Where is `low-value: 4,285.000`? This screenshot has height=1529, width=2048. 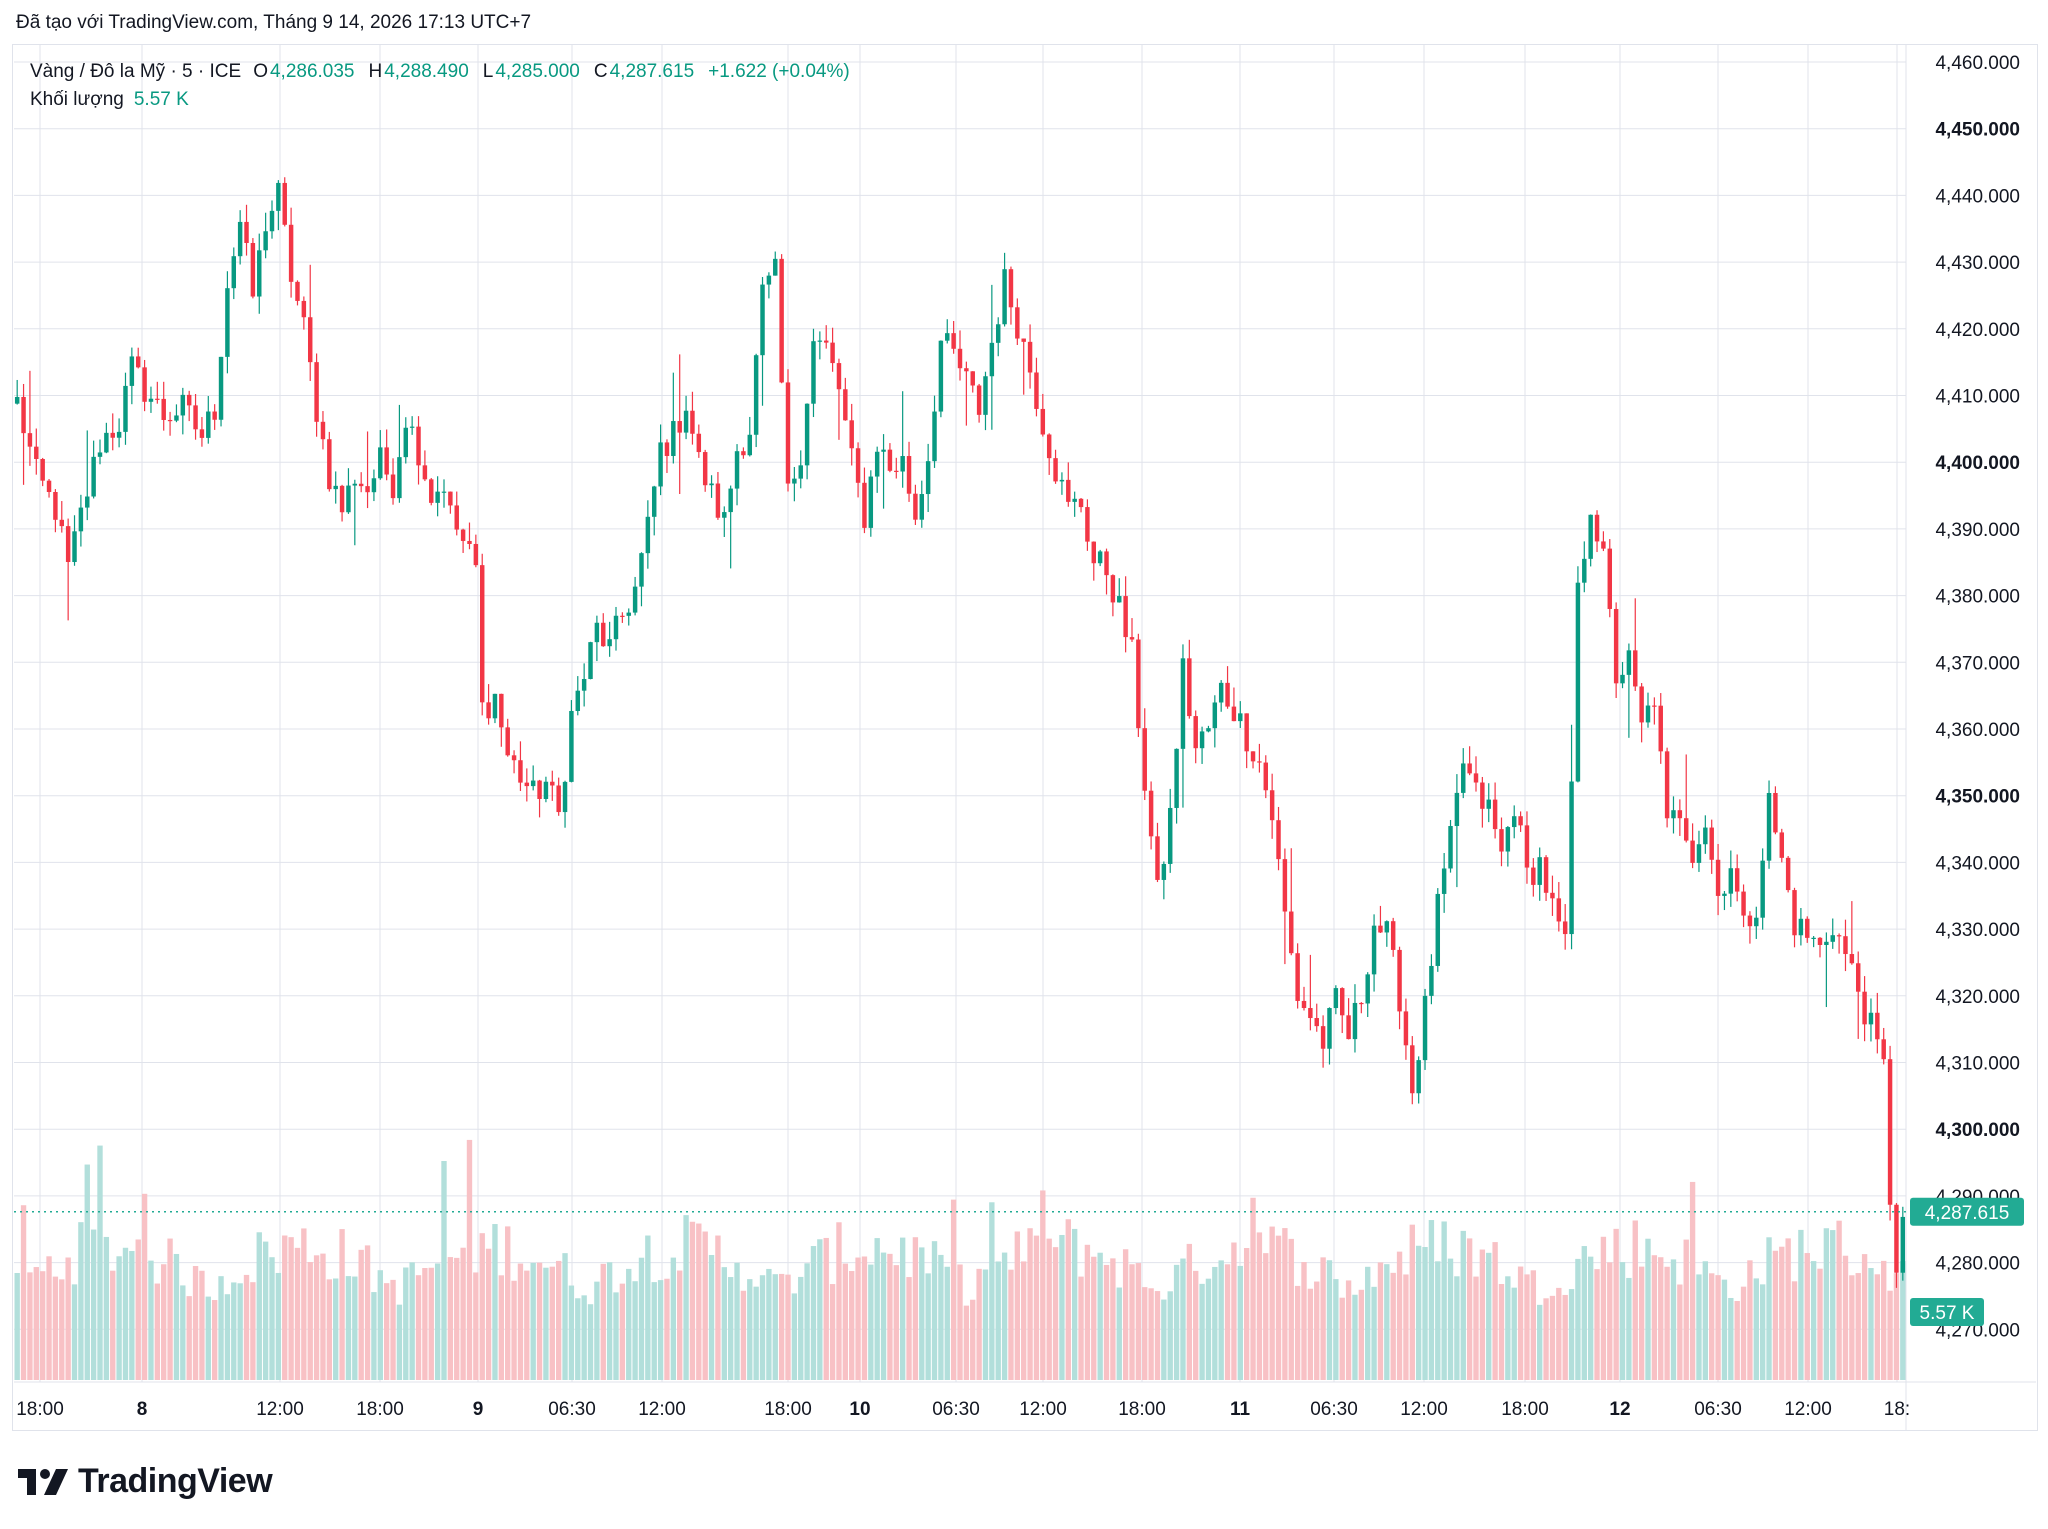
low-value: 4,285.000 is located at coordinates (537, 71).